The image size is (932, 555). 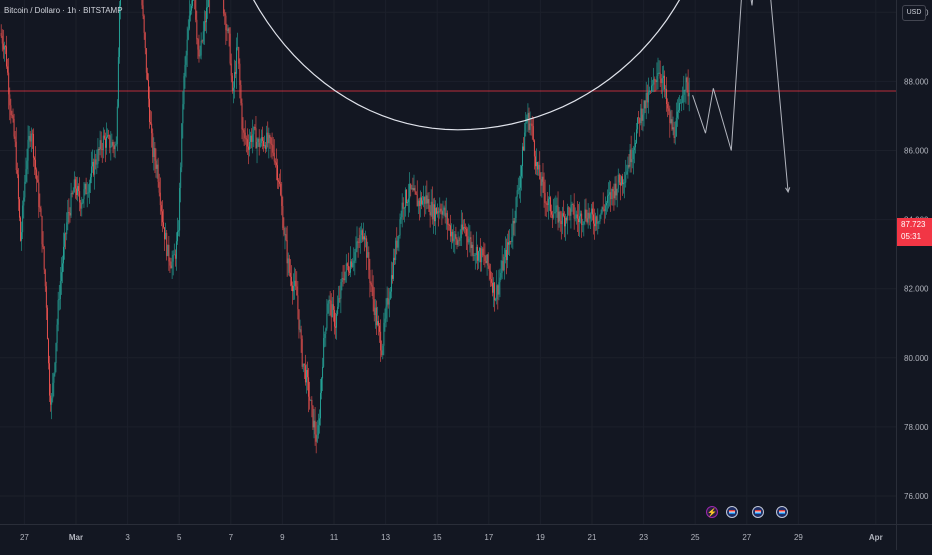 What do you see at coordinates (741, 96) in the screenshot?
I see `projection-path` at bounding box center [741, 96].